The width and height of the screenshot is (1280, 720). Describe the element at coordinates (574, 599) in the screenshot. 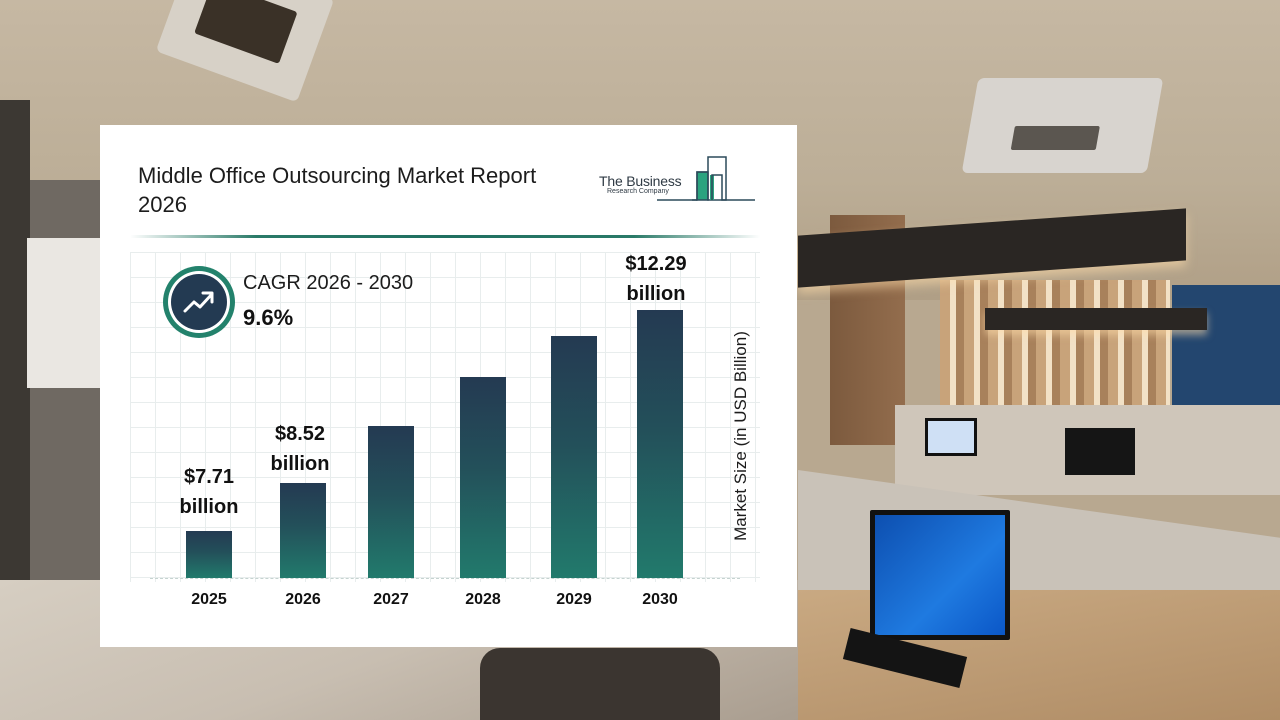

I see `x-tick-2029: 2029` at that location.